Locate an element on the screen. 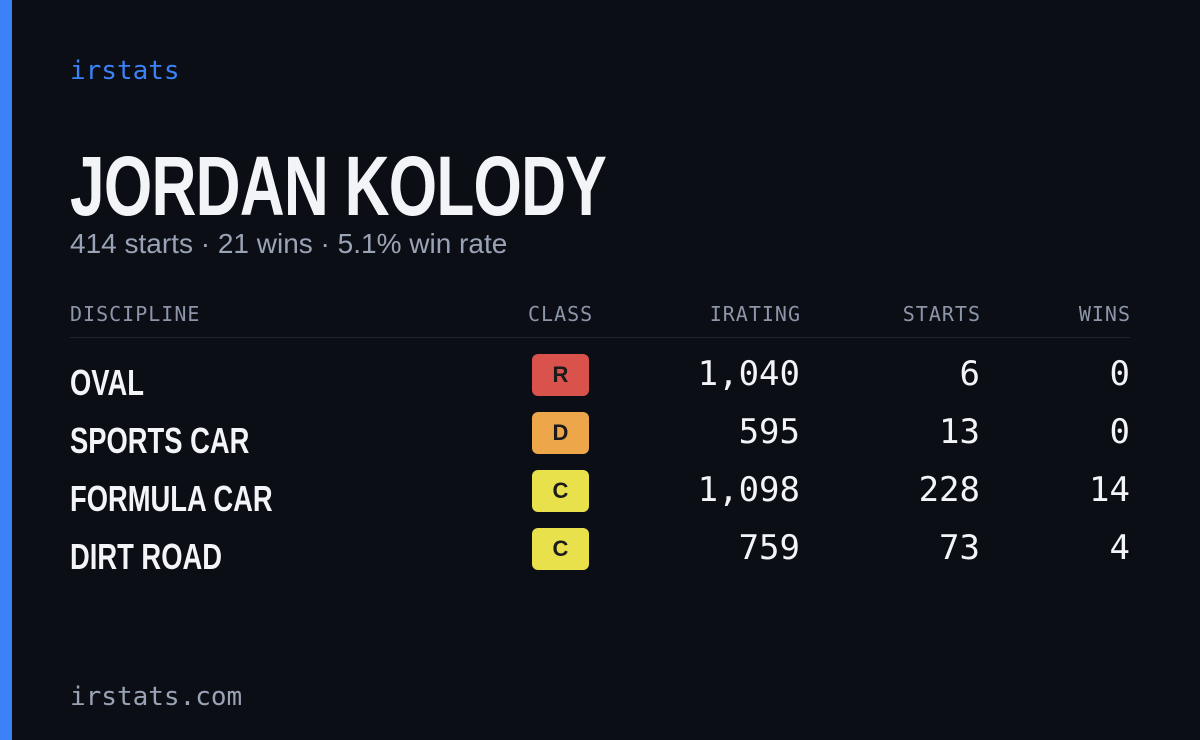  discipline: FORMULA CAR is located at coordinates (171, 498).